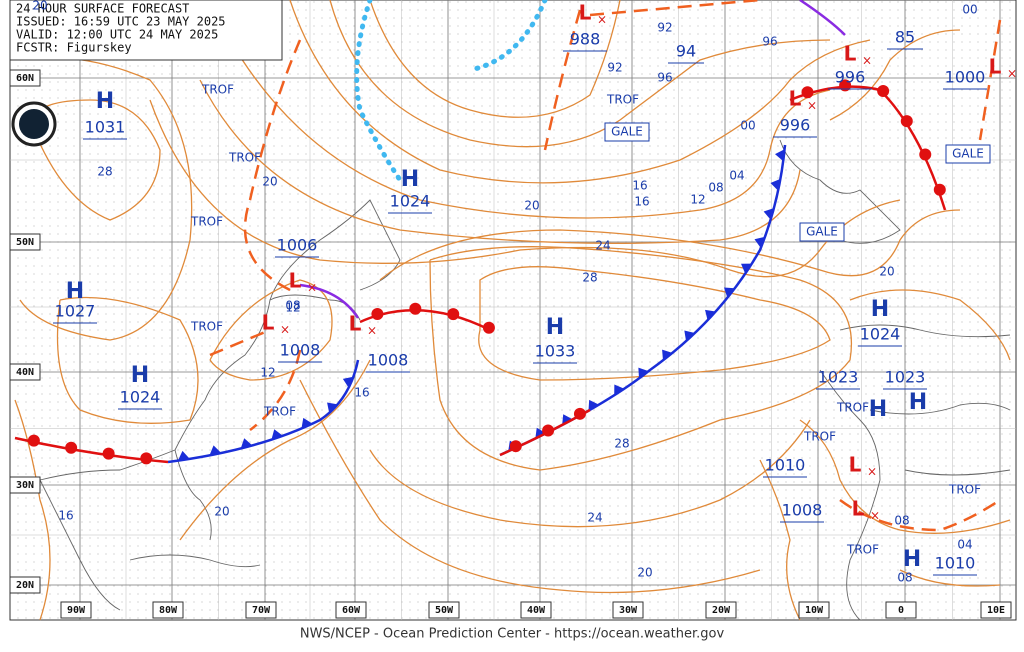 The height and width of the screenshot is (652, 1024). I want to click on low-pressure: 1010, so click(785, 465).